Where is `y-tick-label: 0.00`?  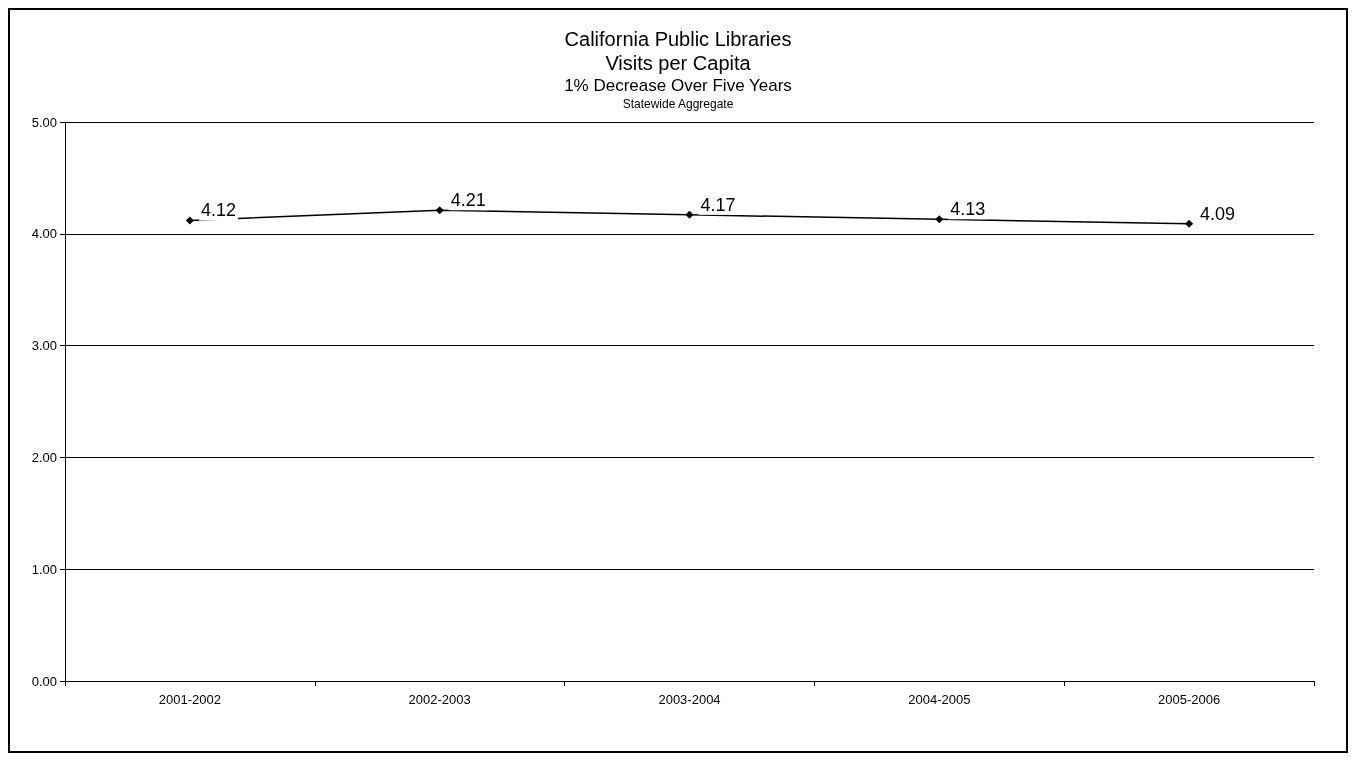
y-tick-label: 0.00 is located at coordinates (44, 681).